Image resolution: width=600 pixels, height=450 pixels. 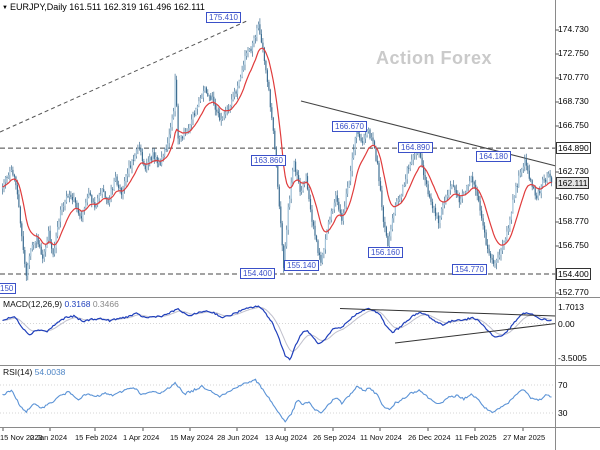 What do you see at coordinates (141, 437) in the screenshot?
I see `time-axis-label: 1 Apr 2024` at bounding box center [141, 437].